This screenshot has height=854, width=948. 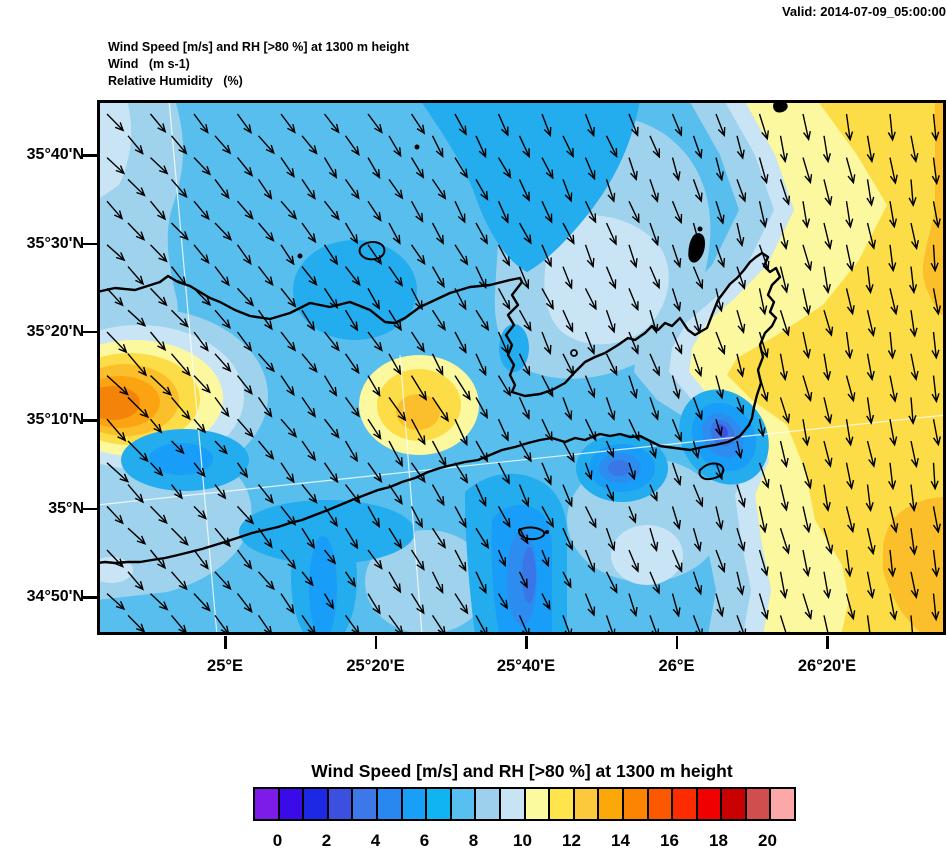 What do you see at coordinates (606, 280) in the screenshot?
I see `contour-lighter-ne` at bounding box center [606, 280].